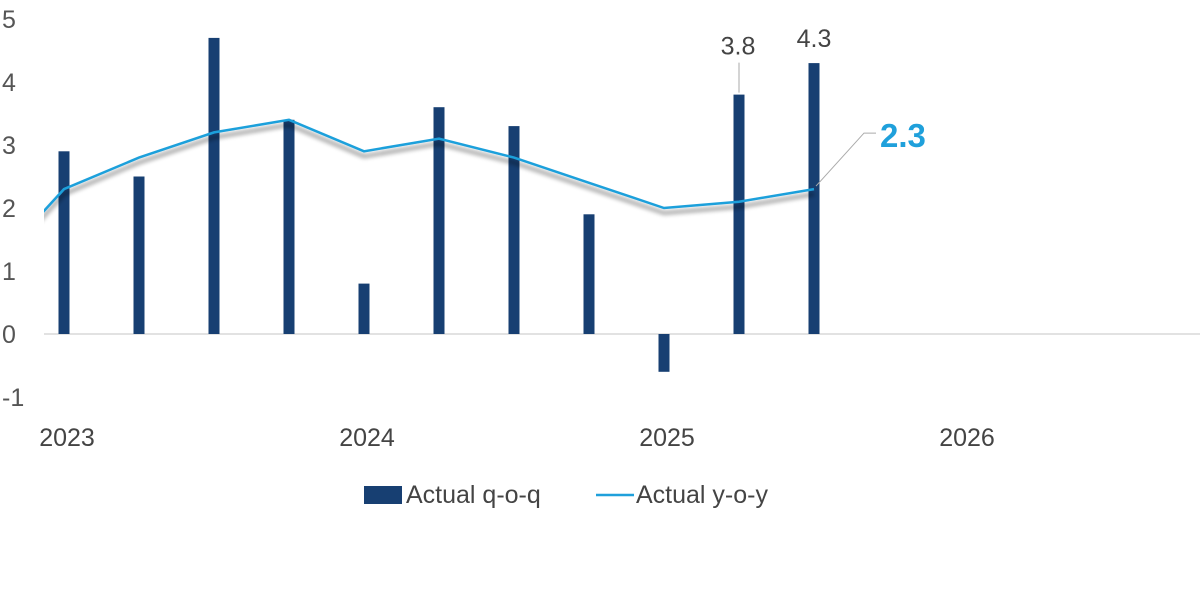  What do you see at coordinates (364, 308) in the screenshot?
I see `bar-2024Q1` at bounding box center [364, 308].